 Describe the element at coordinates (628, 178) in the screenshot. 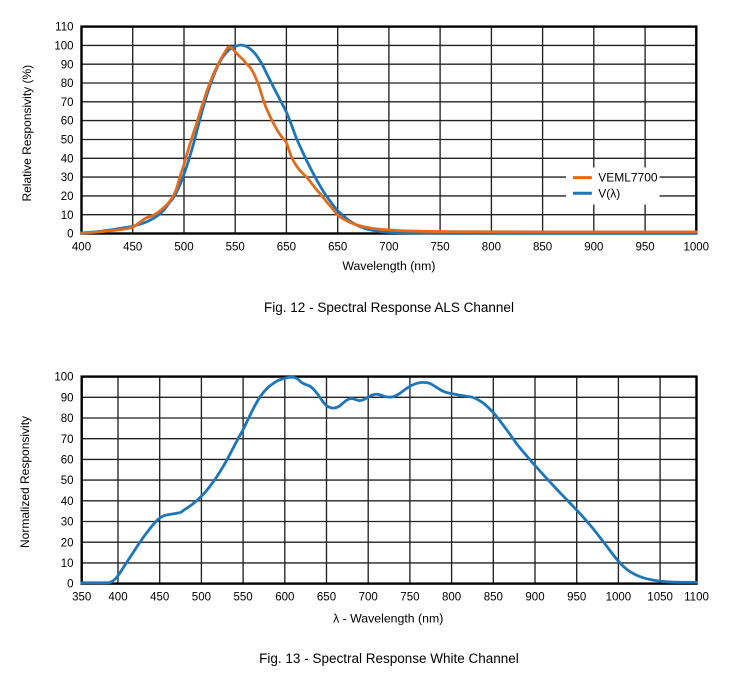

I see `svg-text: VEML7700` at that location.